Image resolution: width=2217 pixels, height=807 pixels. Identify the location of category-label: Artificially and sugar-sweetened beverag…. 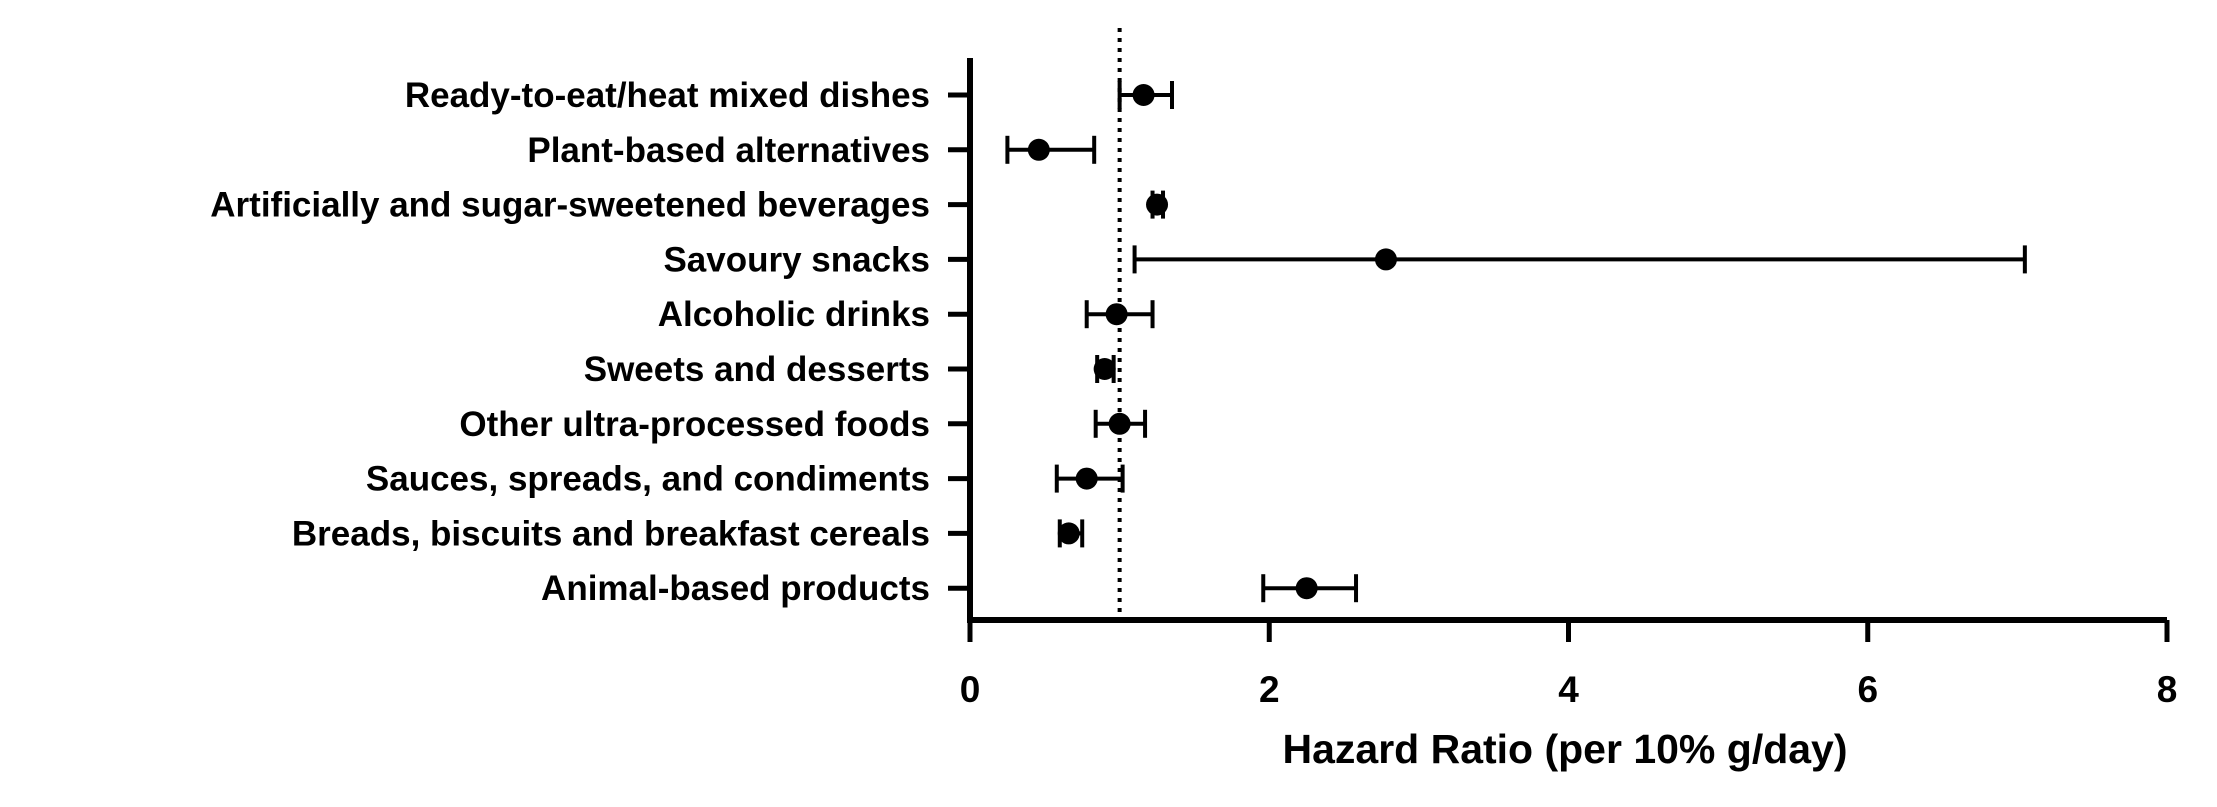
(570, 205).